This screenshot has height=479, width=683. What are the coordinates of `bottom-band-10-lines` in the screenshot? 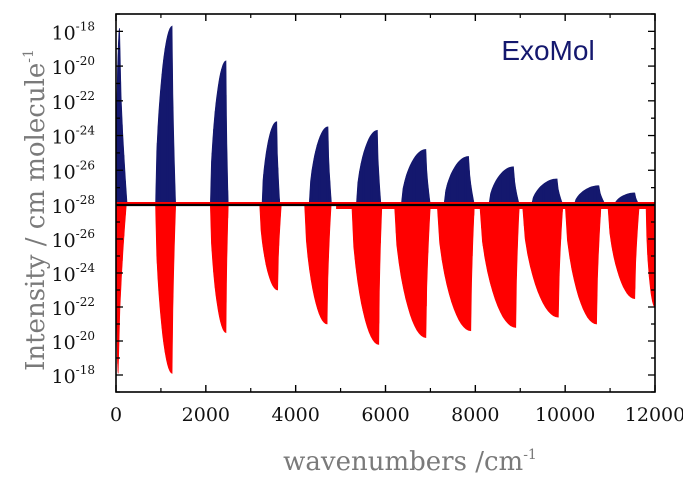 It's located at (543, 261).